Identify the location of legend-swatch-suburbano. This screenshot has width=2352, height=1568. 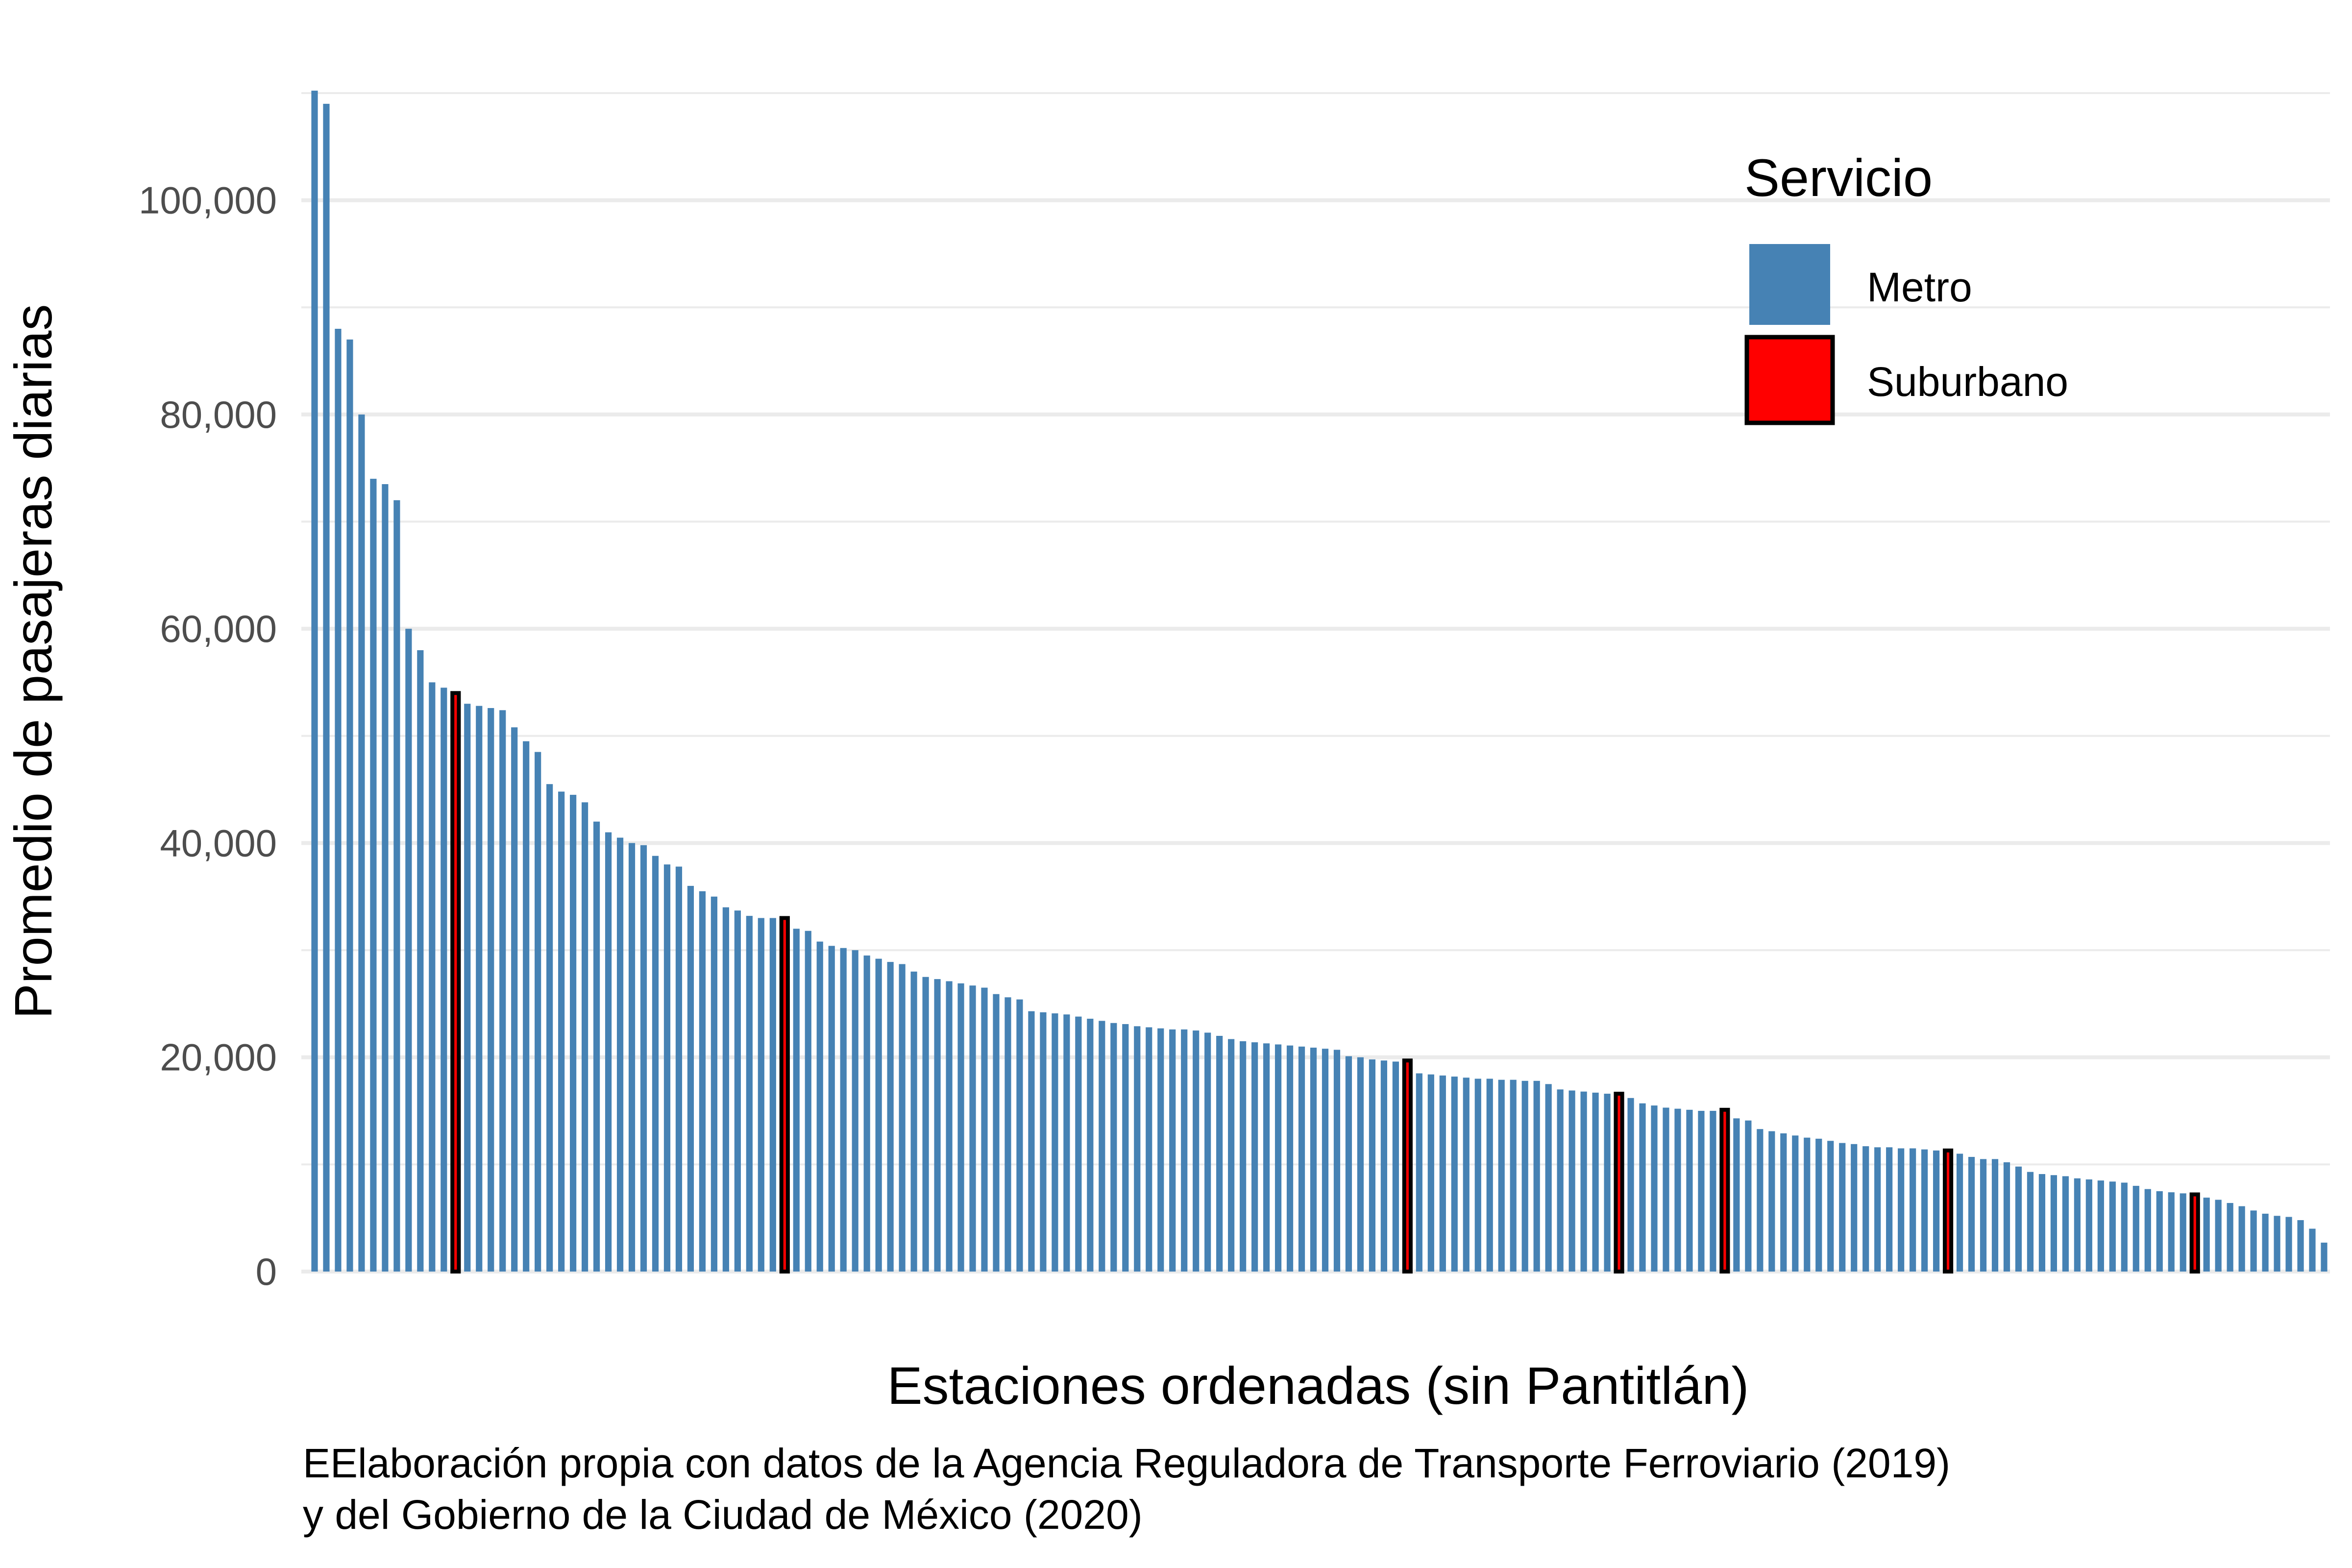
(1789, 380).